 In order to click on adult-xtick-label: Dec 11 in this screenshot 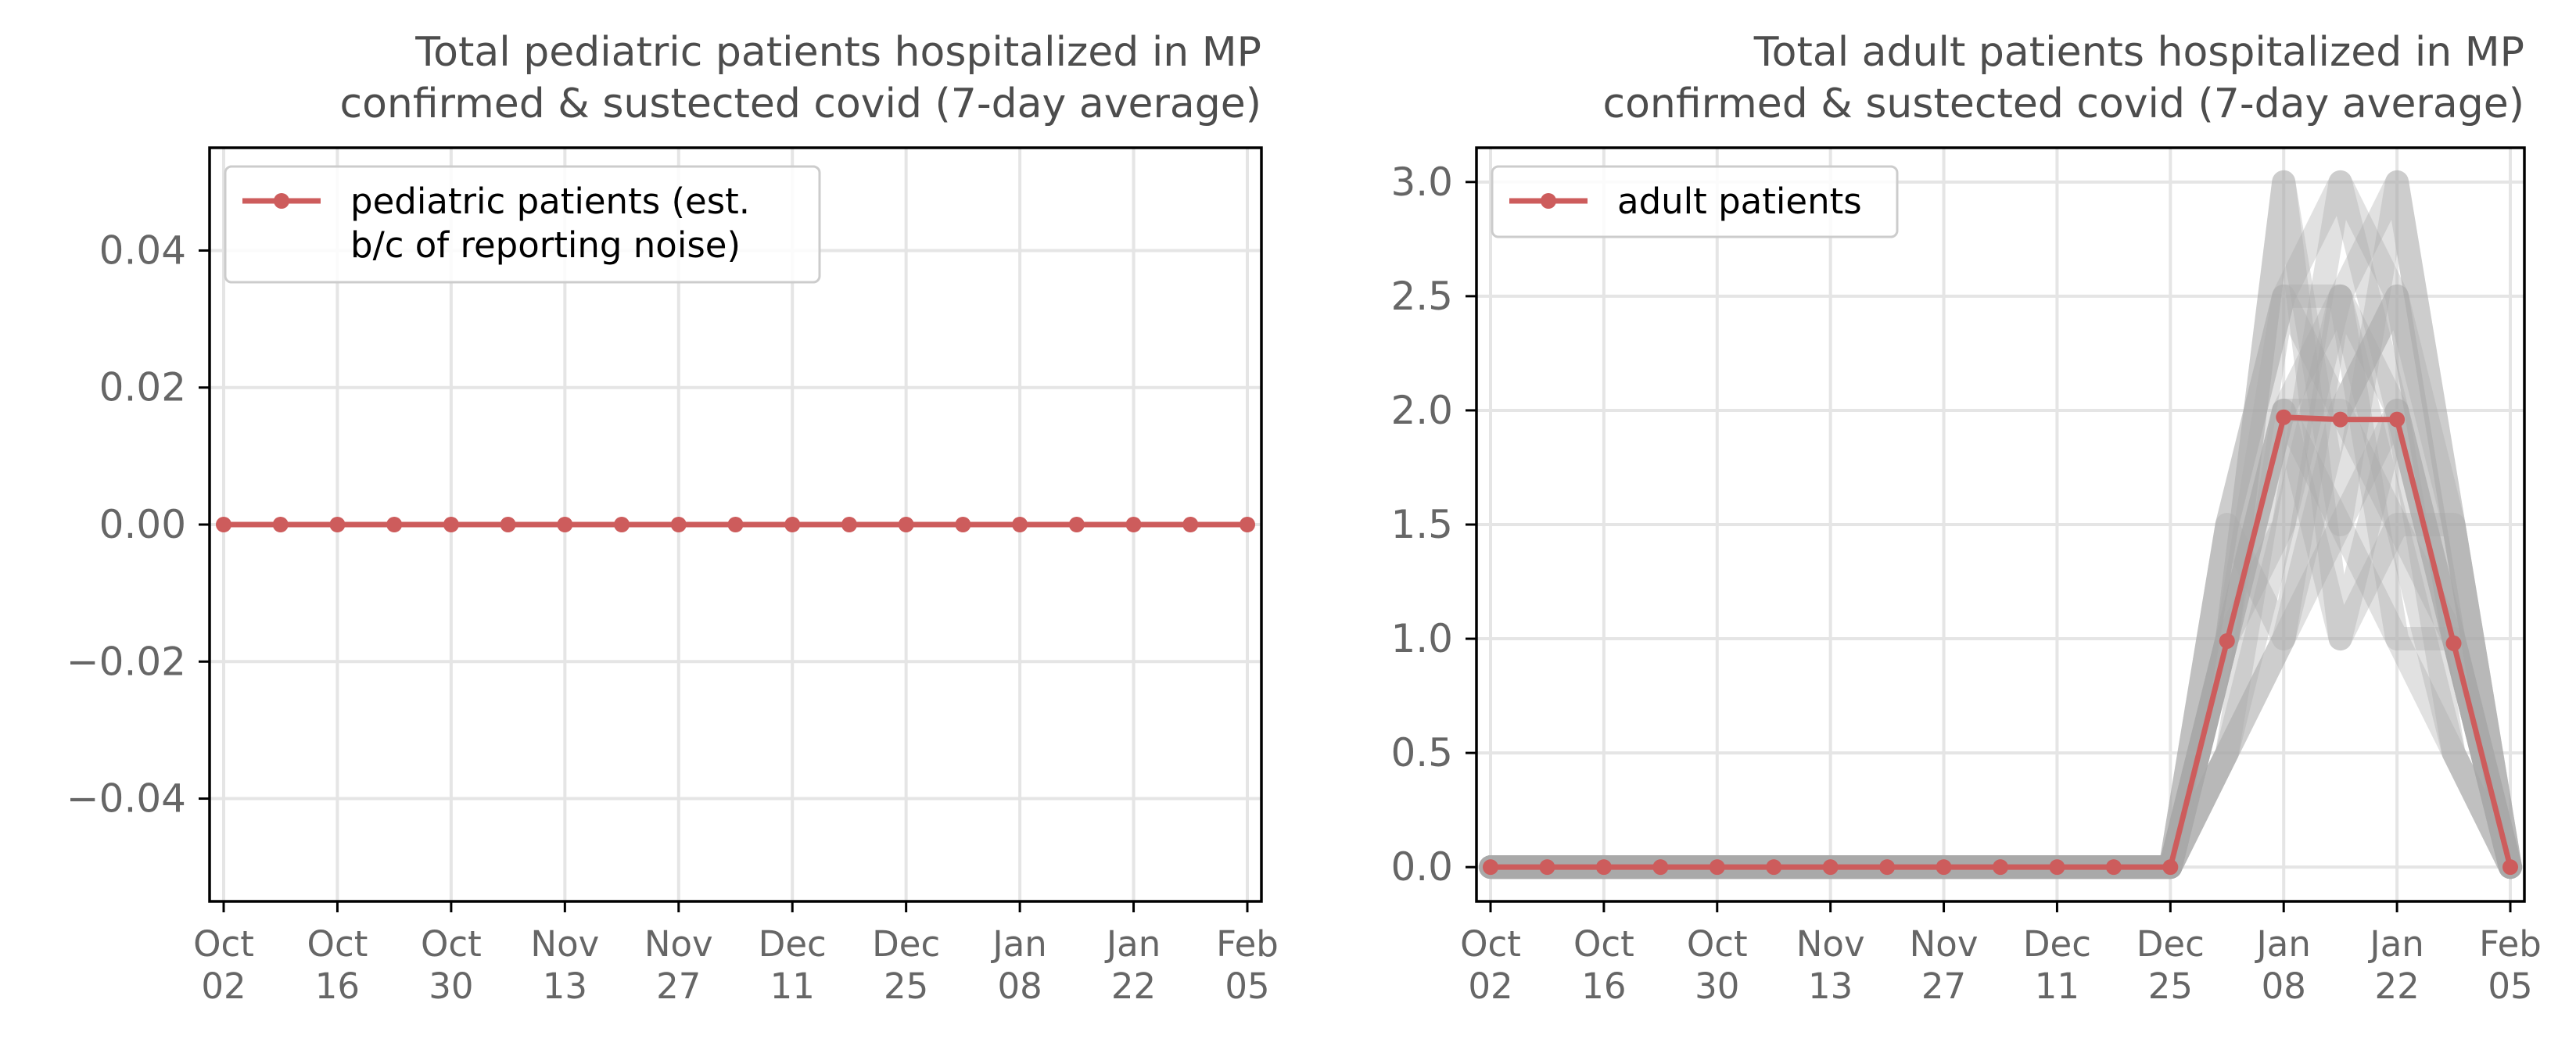, I will do `click(2057, 965)`.